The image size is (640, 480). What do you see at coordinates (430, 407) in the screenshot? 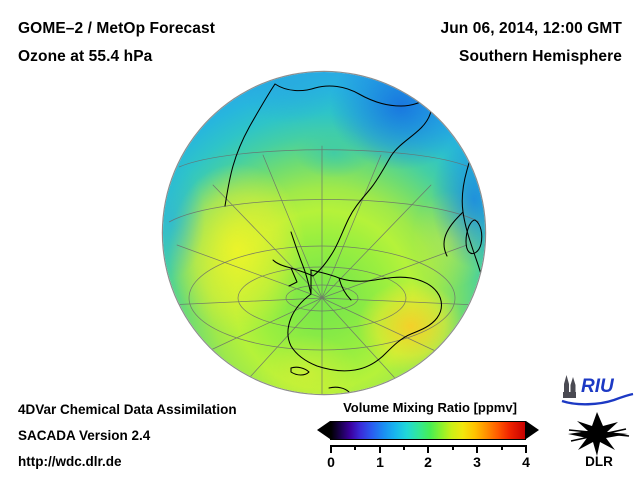
I see `colorbar-title: Volume Mixing Ratio [ppmv]` at bounding box center [430, 407].